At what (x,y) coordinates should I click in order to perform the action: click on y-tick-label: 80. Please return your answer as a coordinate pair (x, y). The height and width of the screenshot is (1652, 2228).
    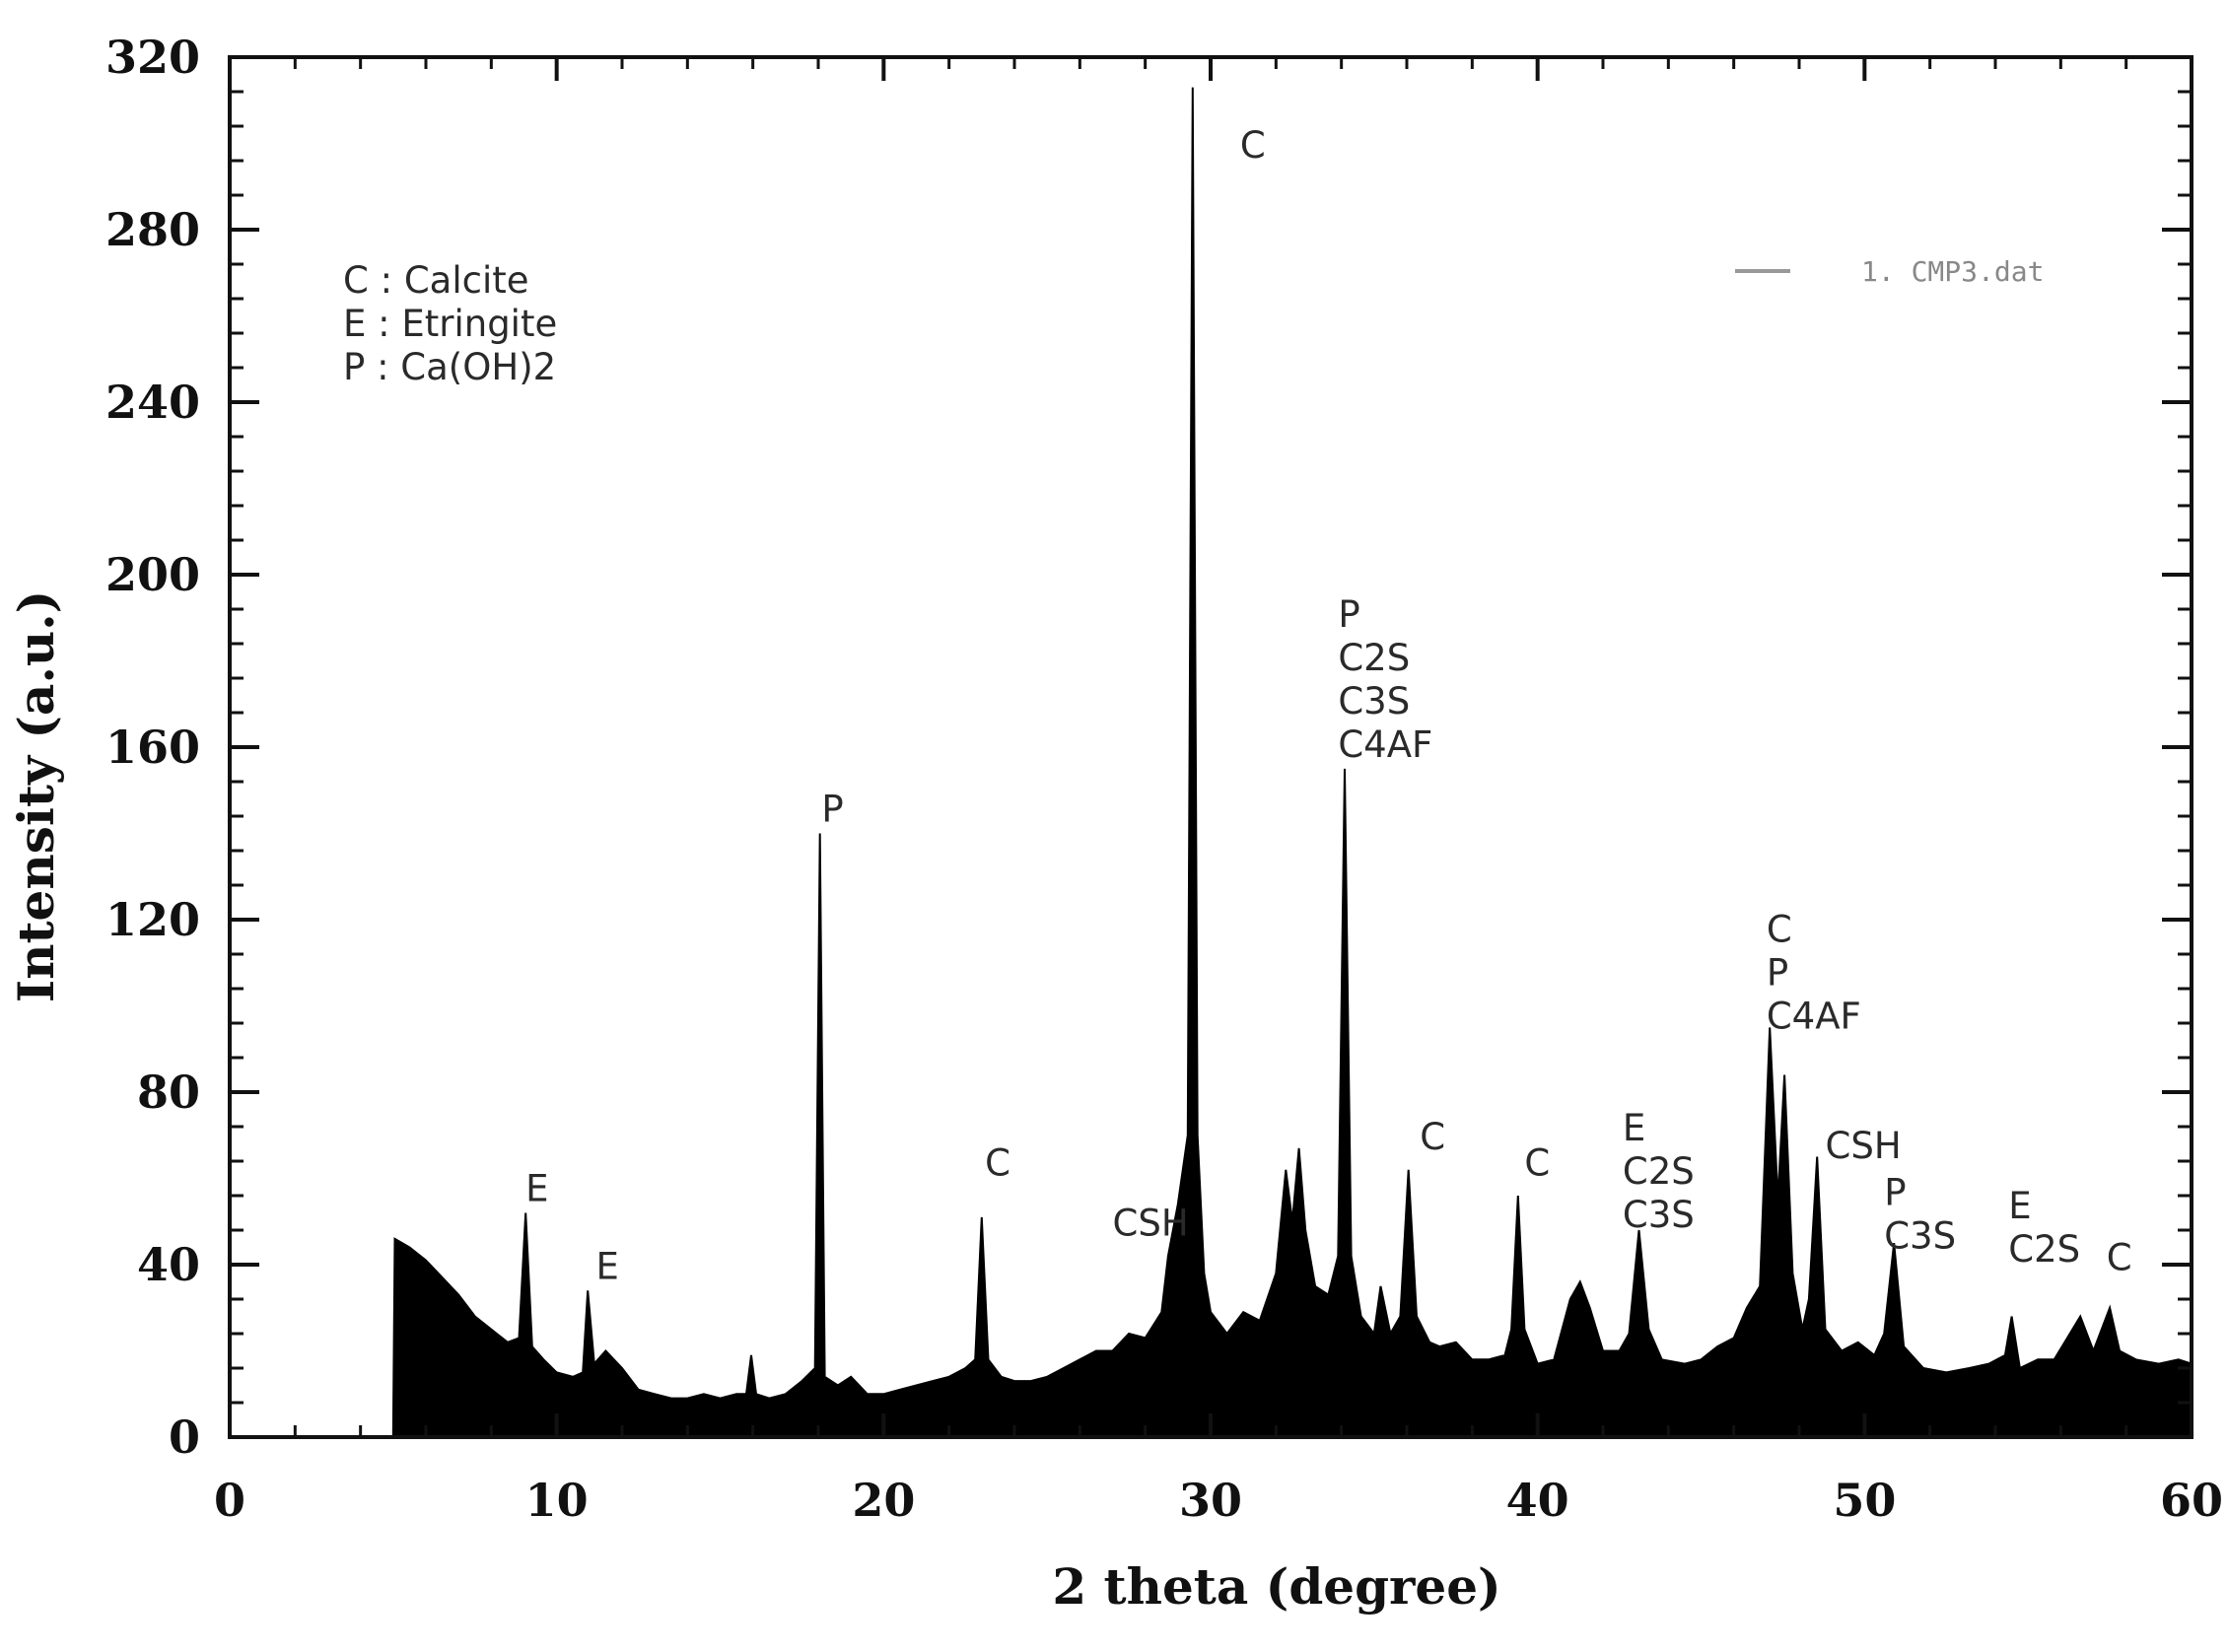
    Looking at the image, I should click on (169, 1092).